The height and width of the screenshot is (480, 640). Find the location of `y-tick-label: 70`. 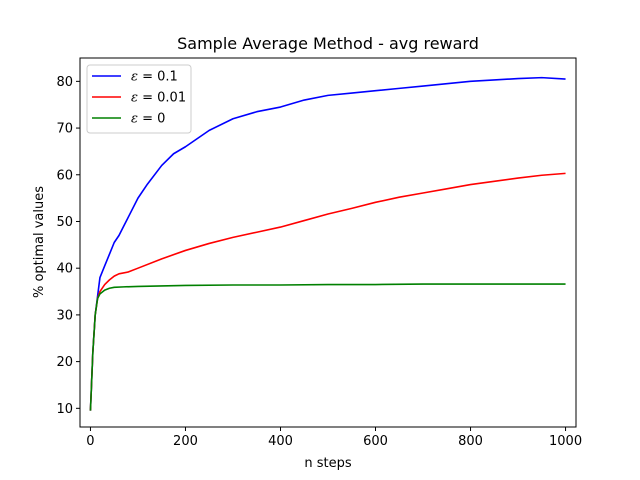

y-tick-label: 70 is located at coordinates (64, 129).